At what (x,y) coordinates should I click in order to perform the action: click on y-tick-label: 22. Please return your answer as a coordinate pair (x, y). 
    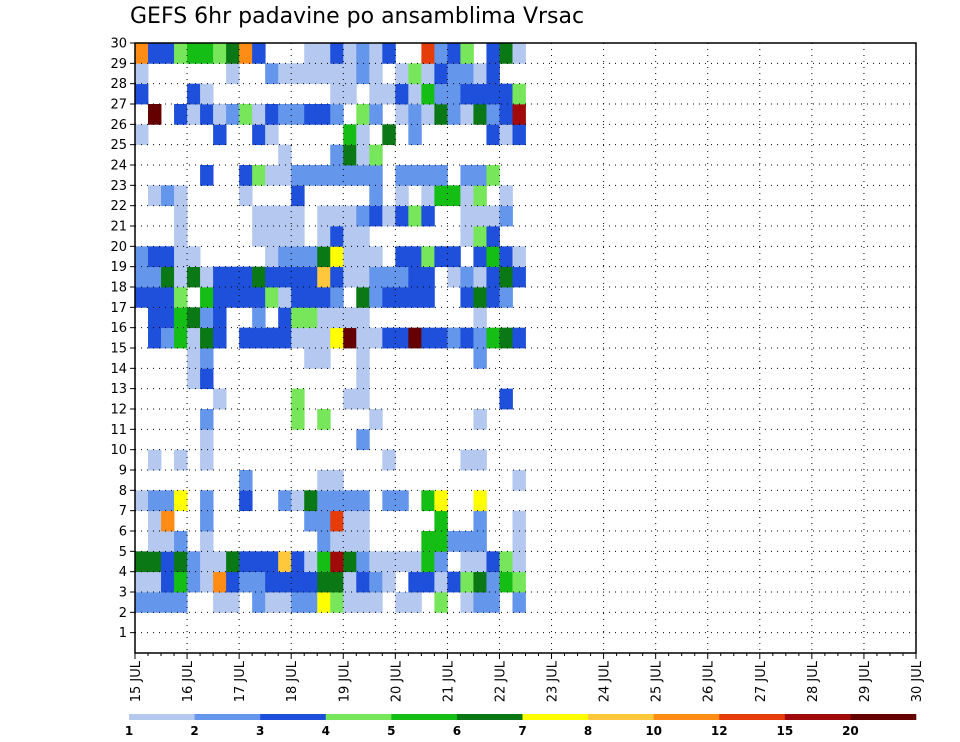
    Looking at the image, I should click on (118, 206).